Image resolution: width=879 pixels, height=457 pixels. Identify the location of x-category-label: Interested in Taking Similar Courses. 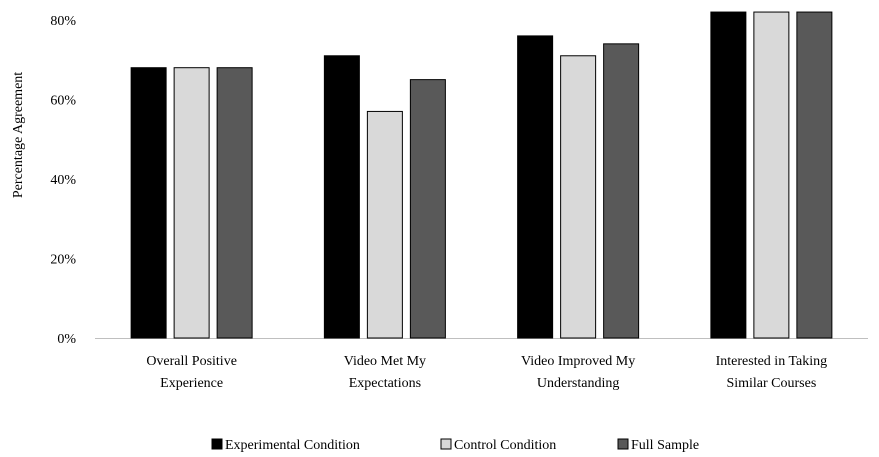
(772, 372).